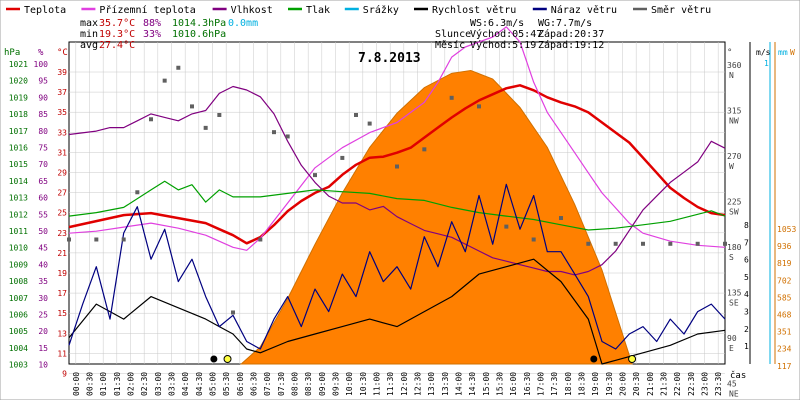  What do you see at coordinates (677, 384) in the screenshot?
I see `time-tick-label: 22:00` at bounding box center [677, 384].